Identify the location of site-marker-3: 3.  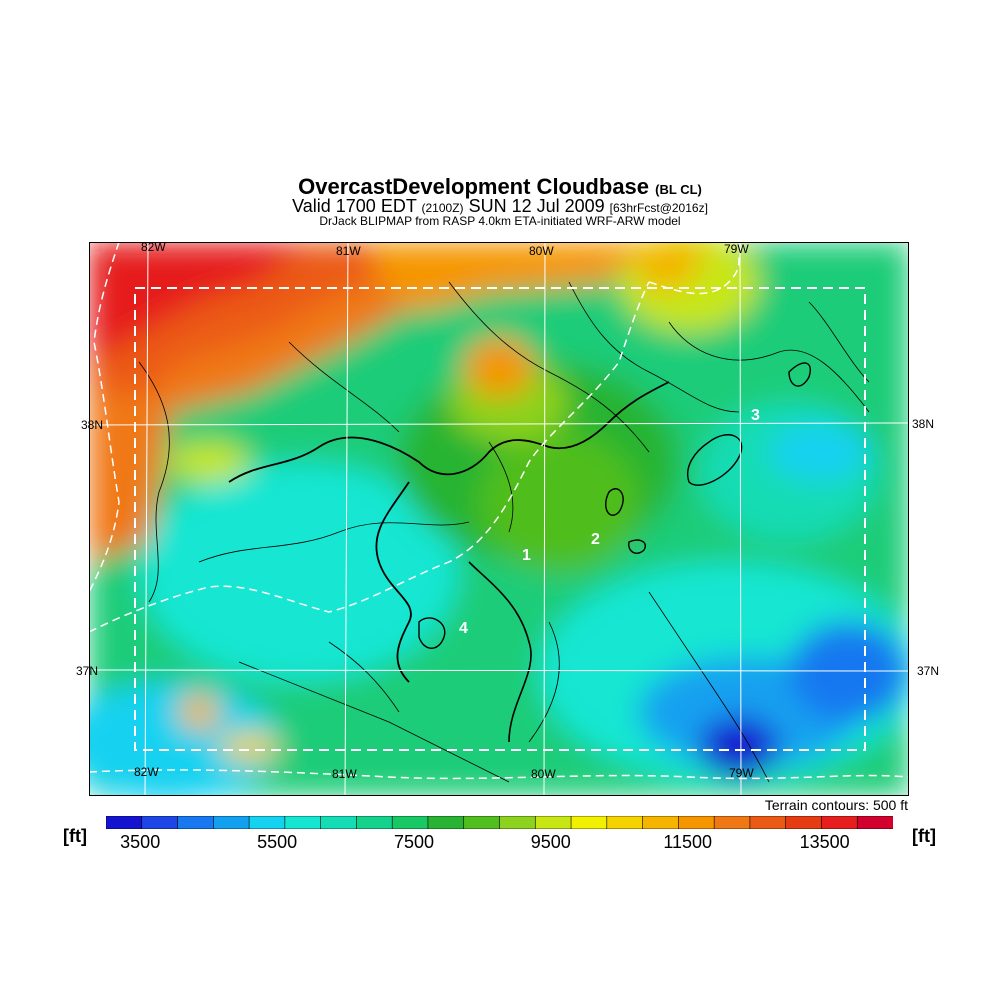
(755, 415).